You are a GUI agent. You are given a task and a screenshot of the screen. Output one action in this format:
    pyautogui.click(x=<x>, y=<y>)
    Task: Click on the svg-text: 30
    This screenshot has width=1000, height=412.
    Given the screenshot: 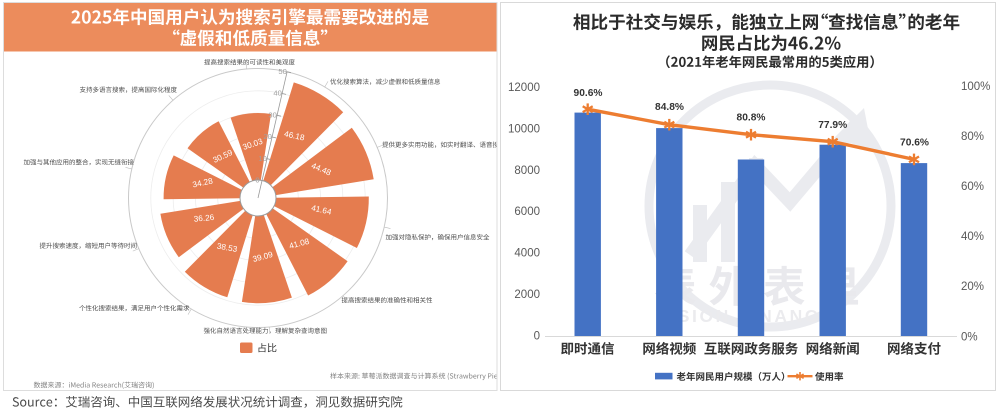 What is the action you would take?
    pyautogui.click(x=272, y=115)
    